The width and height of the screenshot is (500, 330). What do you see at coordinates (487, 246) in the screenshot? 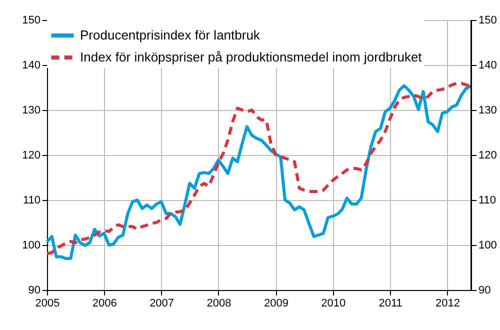
I see `y2-tick-label: 100` at bounding box center [487, 246].